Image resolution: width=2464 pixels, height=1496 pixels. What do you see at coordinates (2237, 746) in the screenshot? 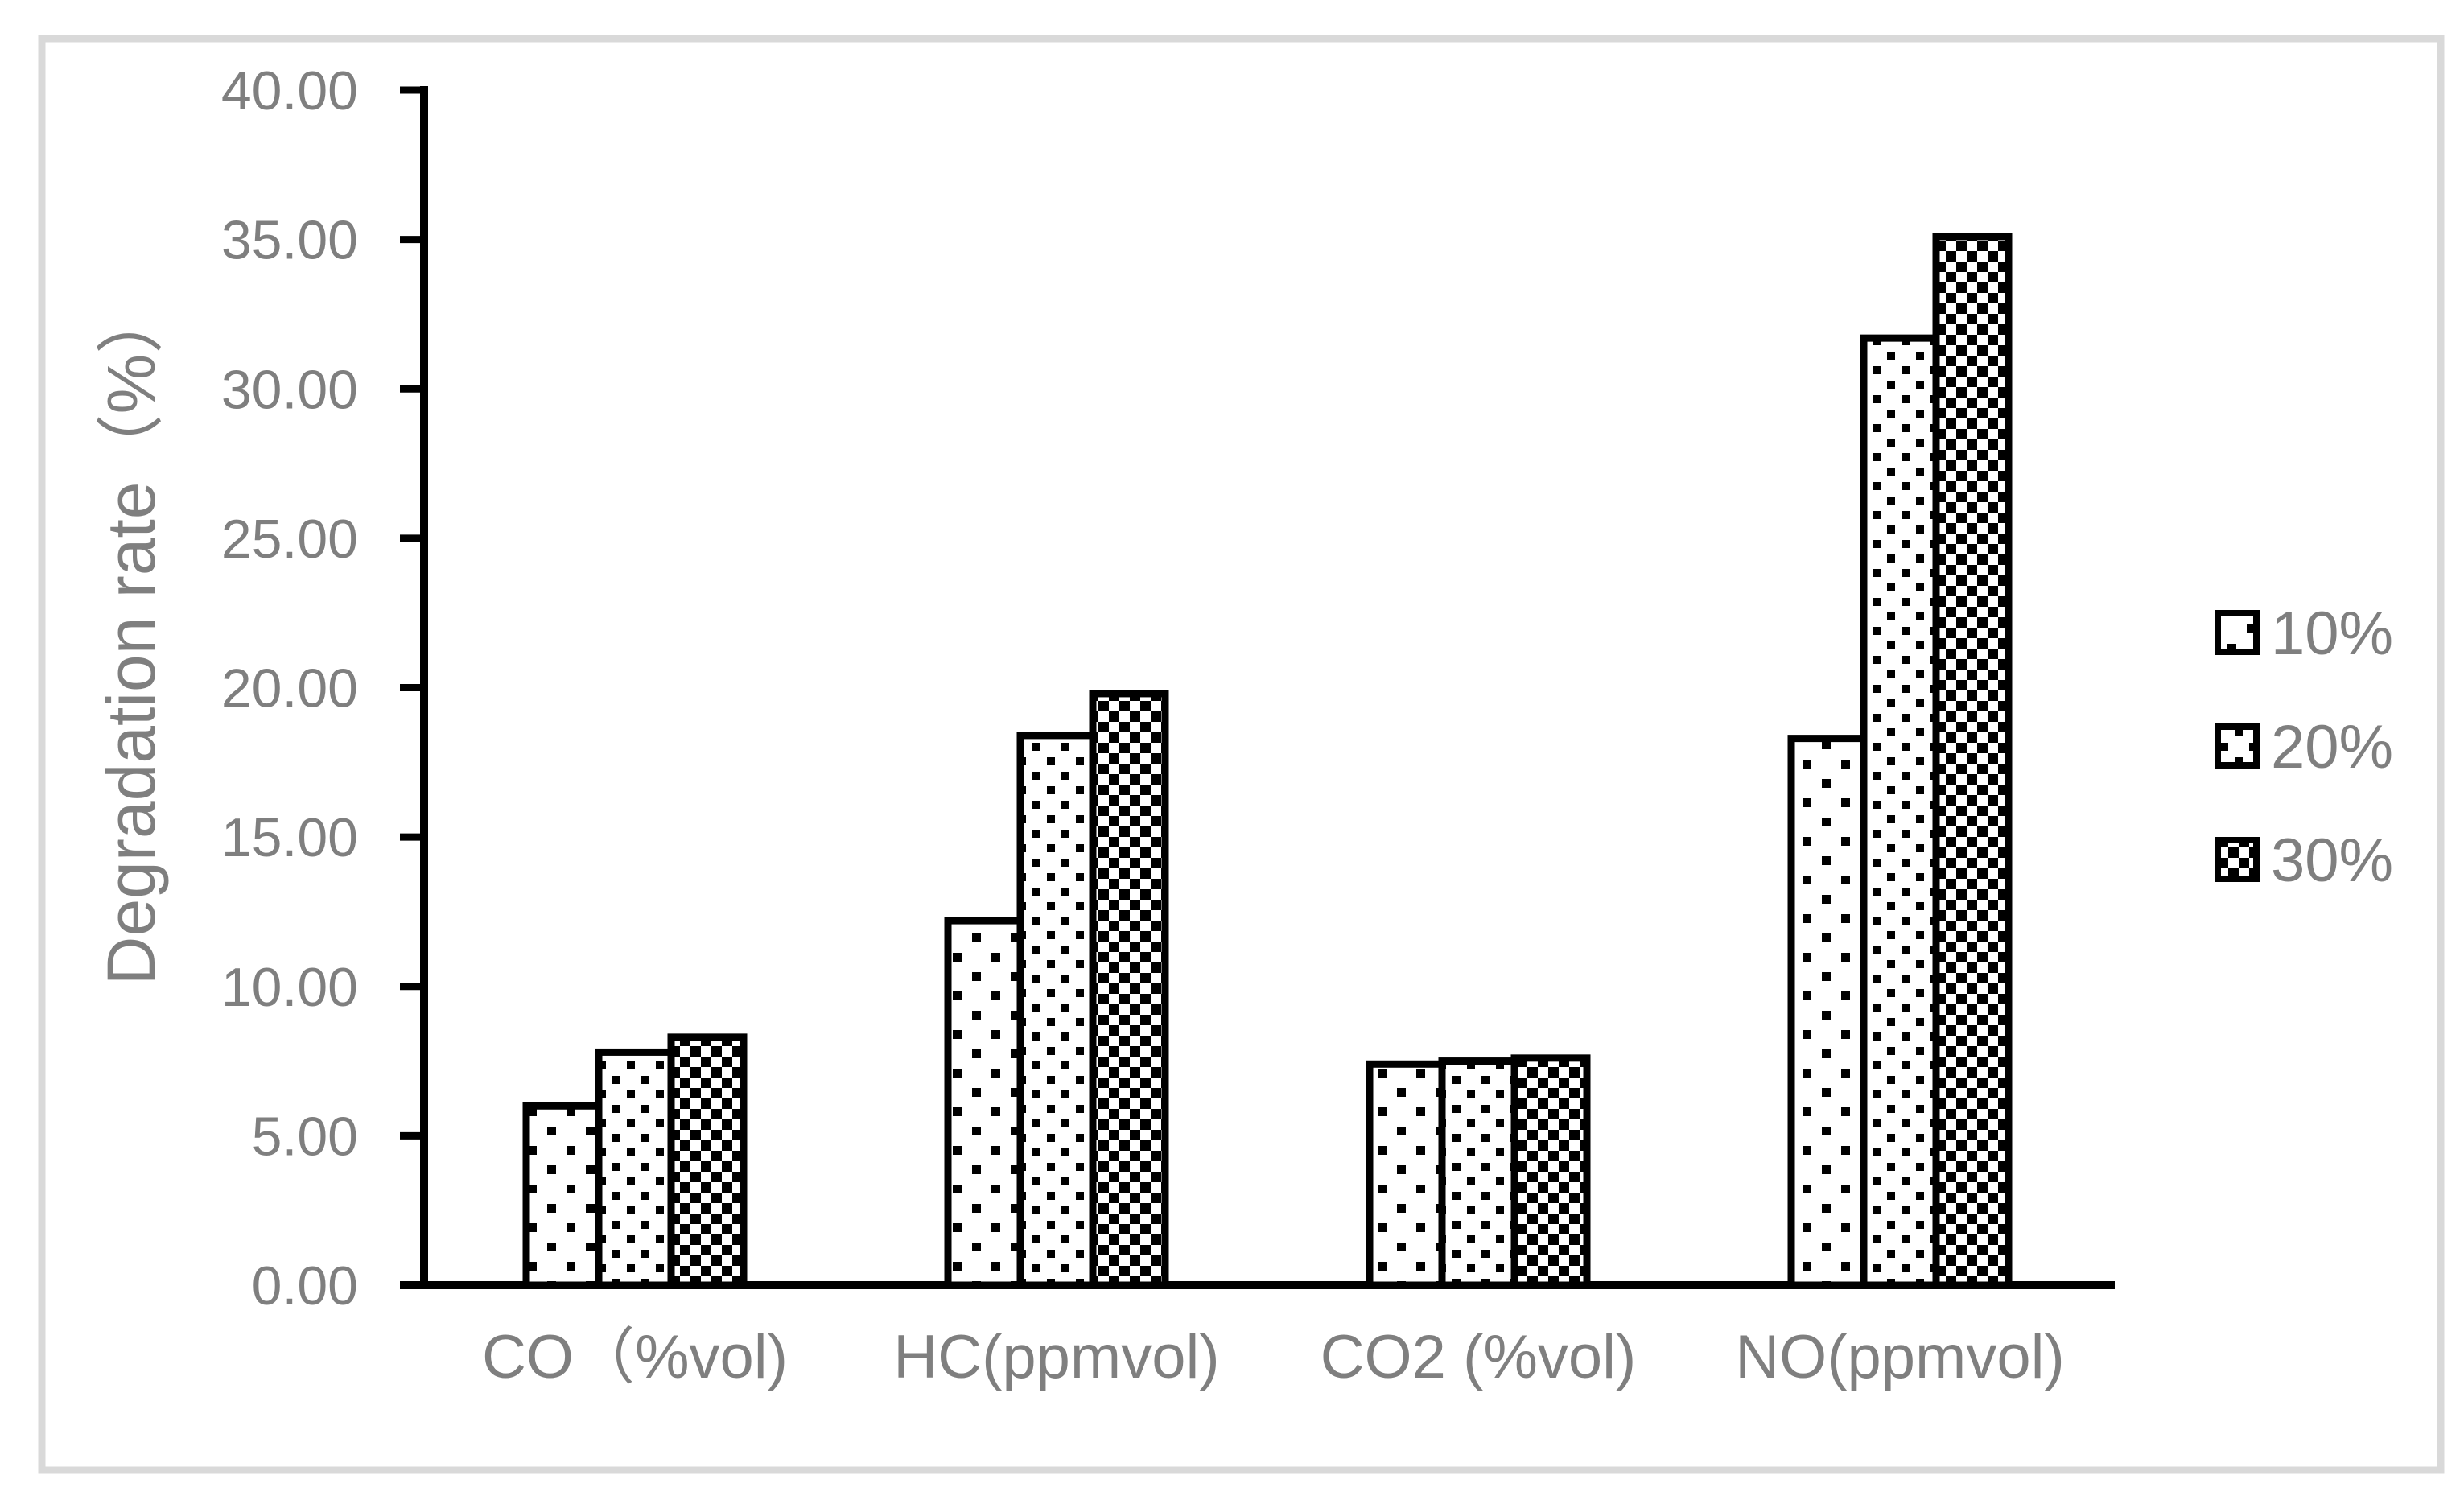
I see `legend-marker-20%` at bounding box center [2237, 746].